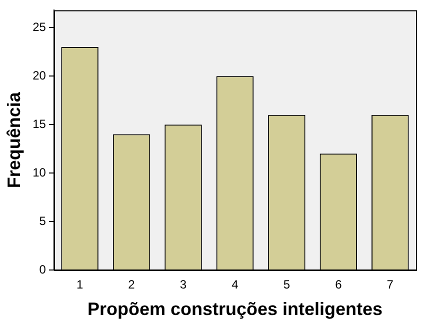 This screenshot has height=325, width=424. Describe the element at coordinates (39, 172) in the screenshot. I see `y-tick-label: 10` at that location.